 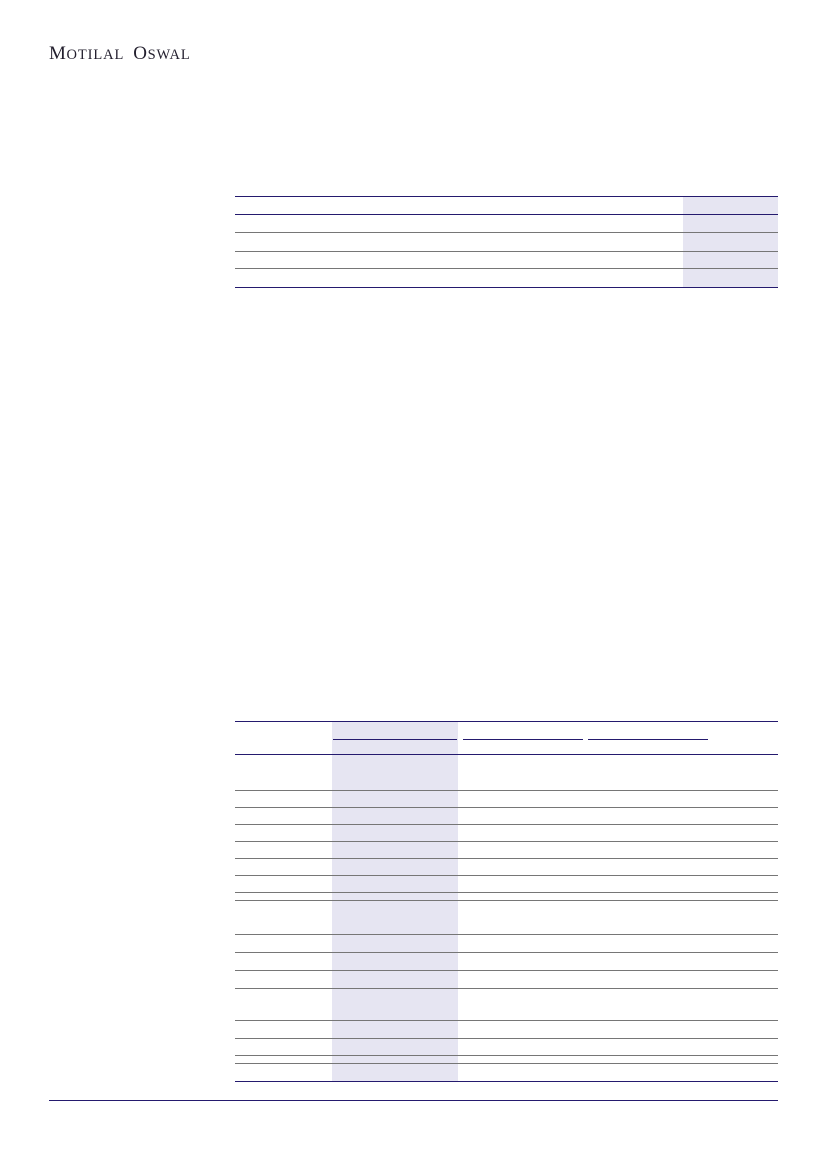 What do you see at coordinates (140, 53) in the screenshot?
I see `brand-initial-o: O` at bounding box center [140, 53].